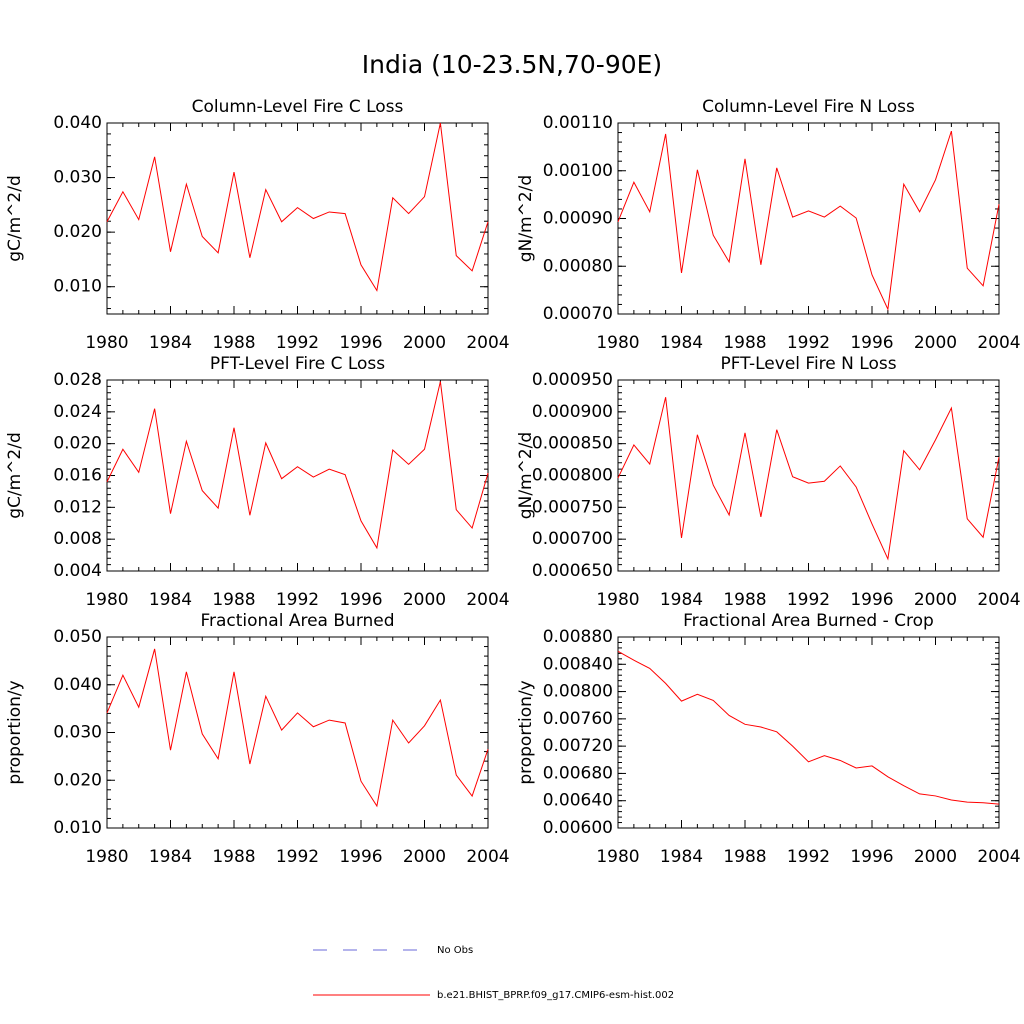 The width and height of the screenshot is (1024, 1024). Describe the element at coordinates (572, 380) in the screenshot. I see `y-tick-label: 0.000950` at that location.